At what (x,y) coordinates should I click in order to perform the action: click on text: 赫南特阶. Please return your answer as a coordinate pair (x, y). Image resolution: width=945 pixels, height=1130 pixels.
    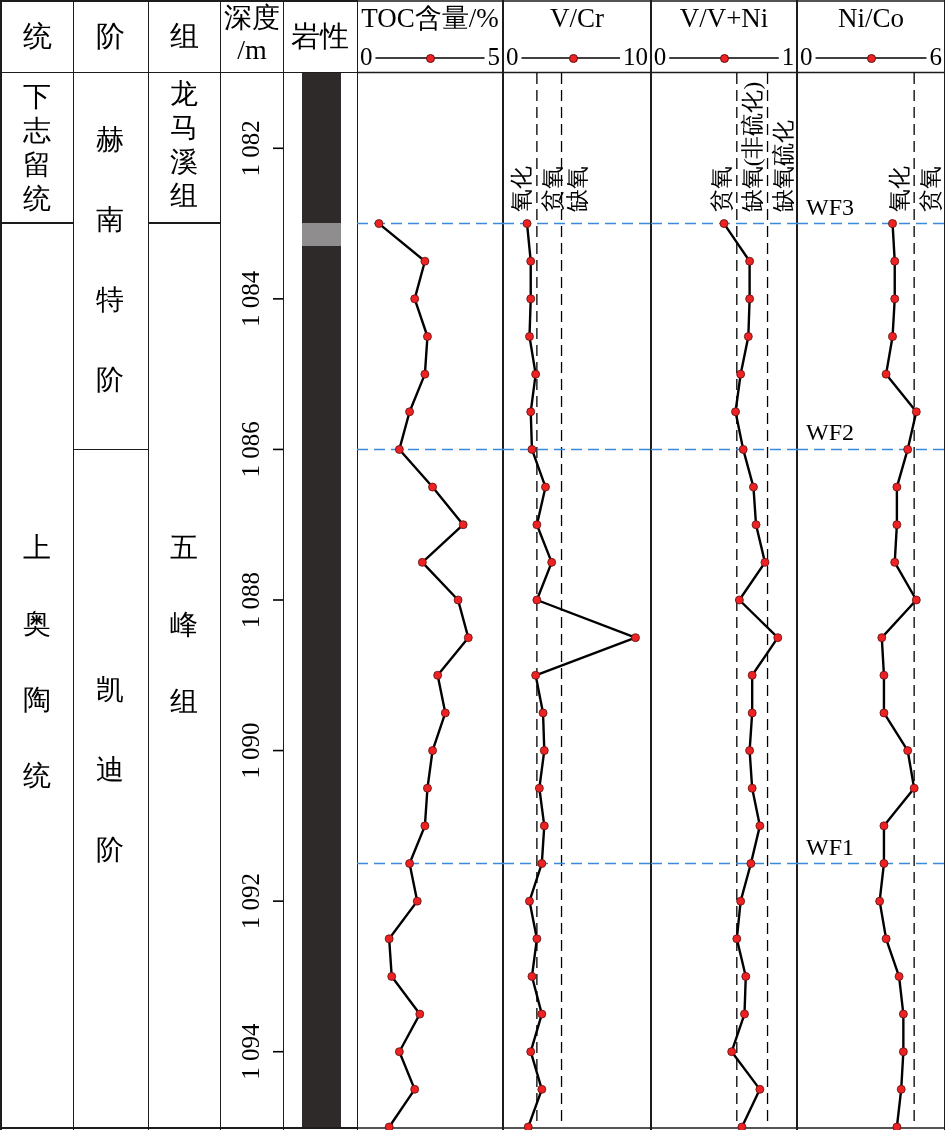
    Looking at the image, I should click on (110, 259).